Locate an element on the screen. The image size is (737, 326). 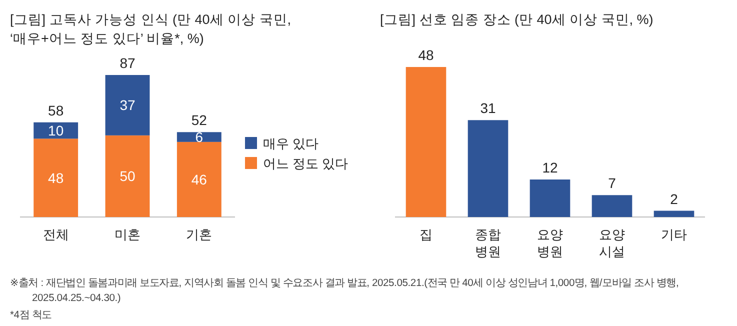
x-tick-label: 요양 시설 is located at coordinates (612, 243).